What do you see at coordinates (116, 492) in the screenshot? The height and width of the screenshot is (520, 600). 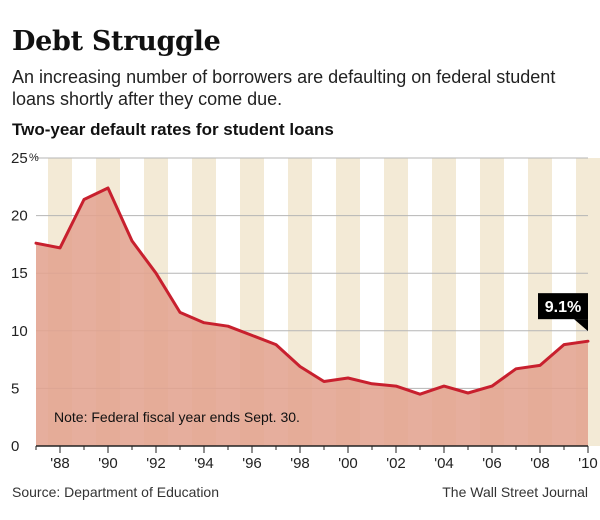 I see `source-credit: Source: Department of Education` at bounding box center [116, 492].